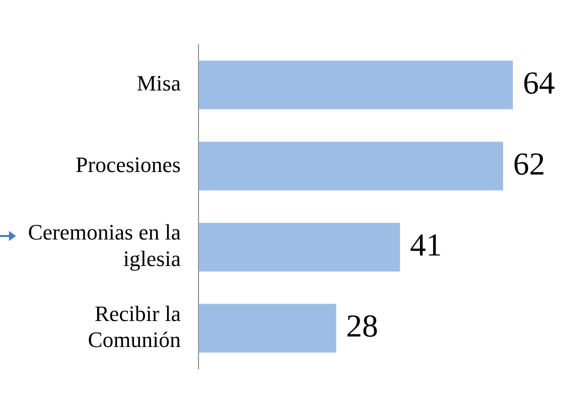 This screenshot has width=582, height=400. I want to click on y-tick-label: Misa, so click(158, 83).